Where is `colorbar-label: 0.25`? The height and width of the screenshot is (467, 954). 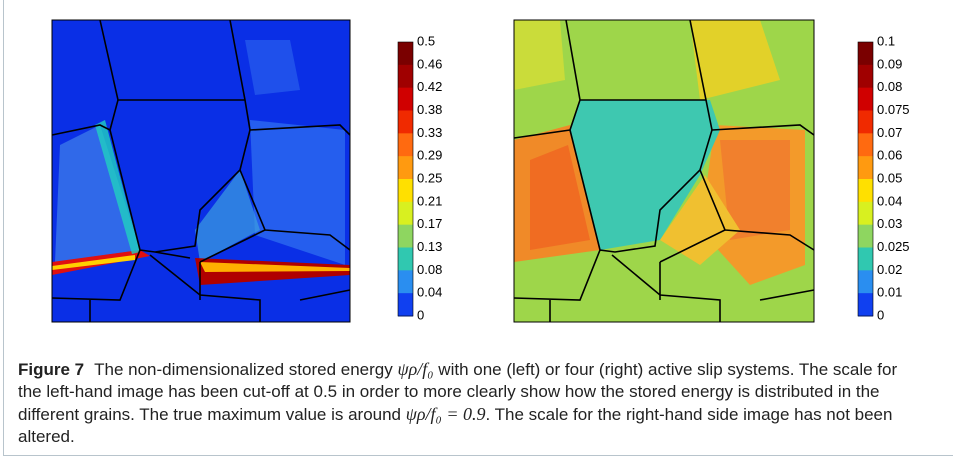 colorbar-label: 0.25 is located at coordinates (429, 177).